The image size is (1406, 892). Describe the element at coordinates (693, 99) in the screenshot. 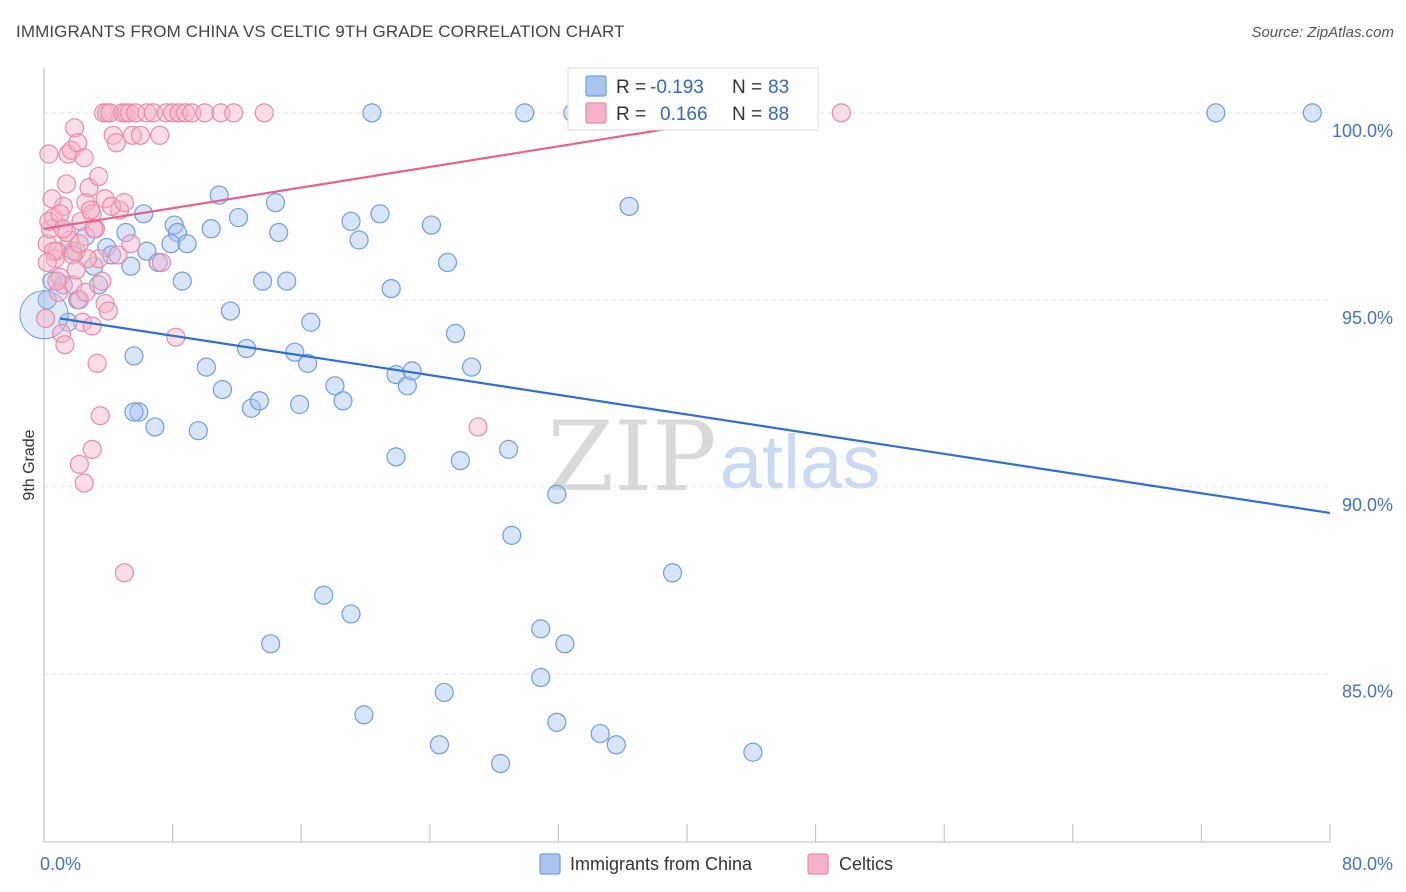

I see `legend-box` at that location.